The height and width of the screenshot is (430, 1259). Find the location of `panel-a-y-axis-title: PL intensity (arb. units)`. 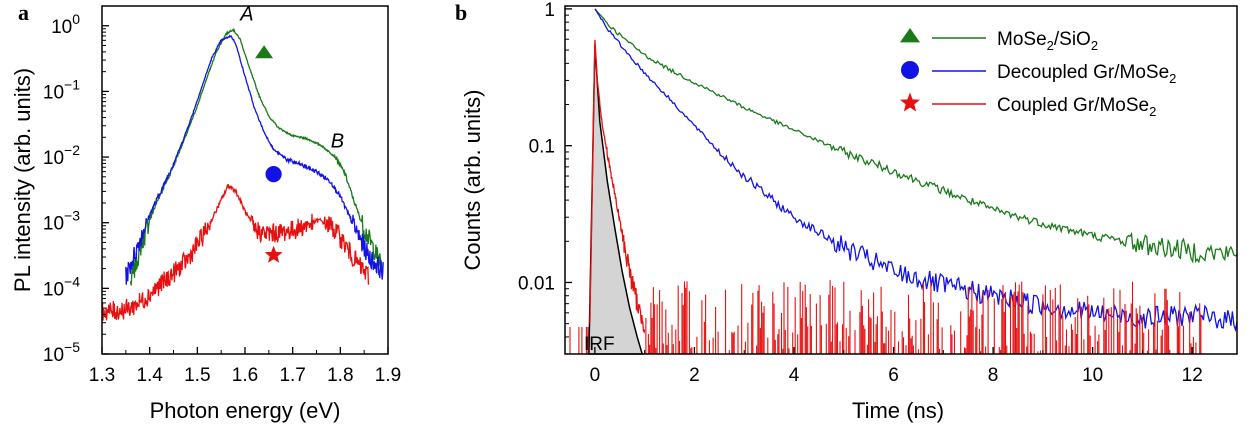

panel-a-y-axis-title: PL intensity (arb. units) is located at coordinates (22, 180).